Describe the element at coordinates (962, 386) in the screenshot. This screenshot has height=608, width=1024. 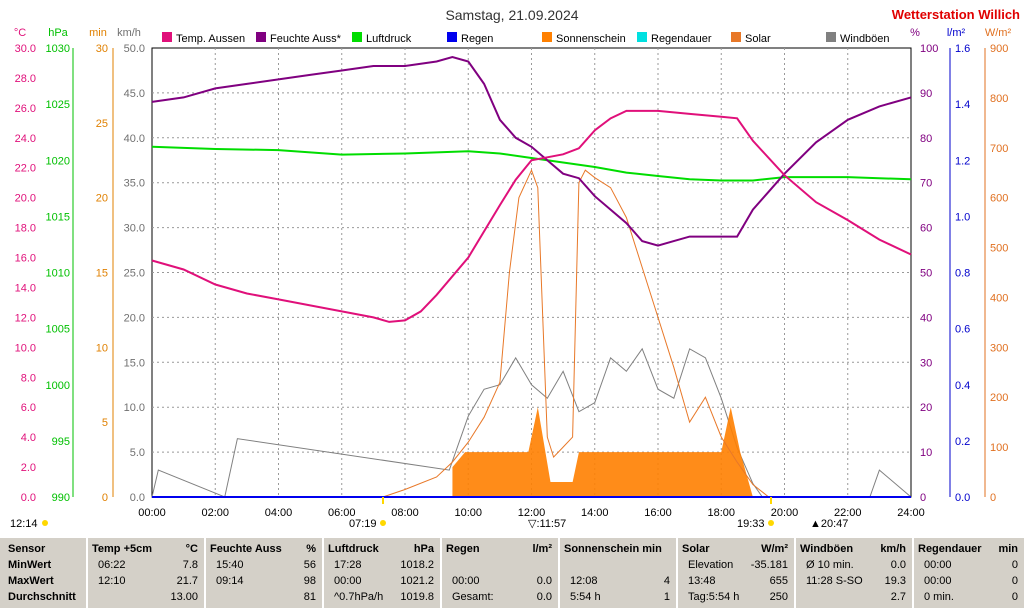
I see `axis-tick-rain: 0.4` at that location.